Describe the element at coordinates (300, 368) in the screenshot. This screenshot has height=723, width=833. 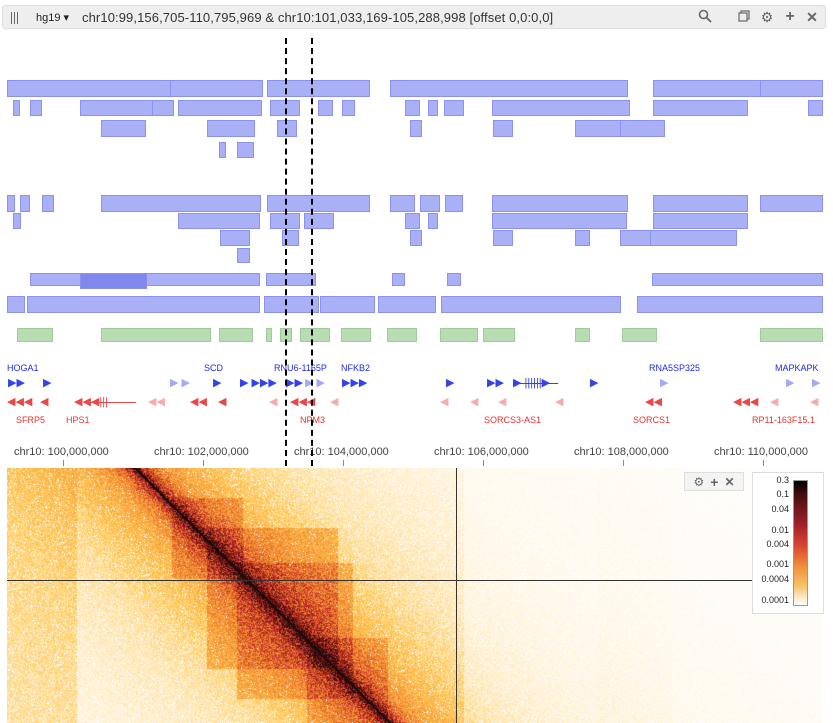
I see `gene-label: RNU6-1165P` at that location.